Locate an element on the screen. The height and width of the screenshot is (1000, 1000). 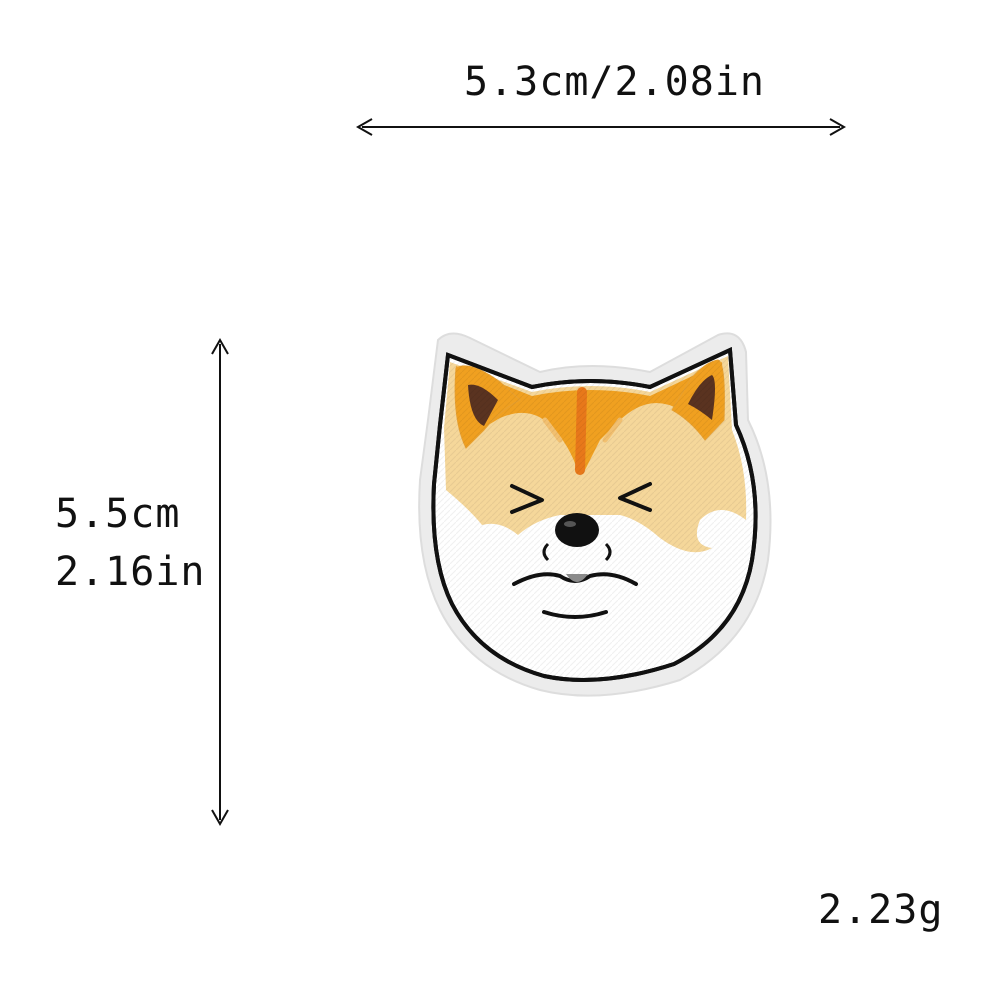
height-dimension-label-in: 2.16in is located at coordinates (130, 572).